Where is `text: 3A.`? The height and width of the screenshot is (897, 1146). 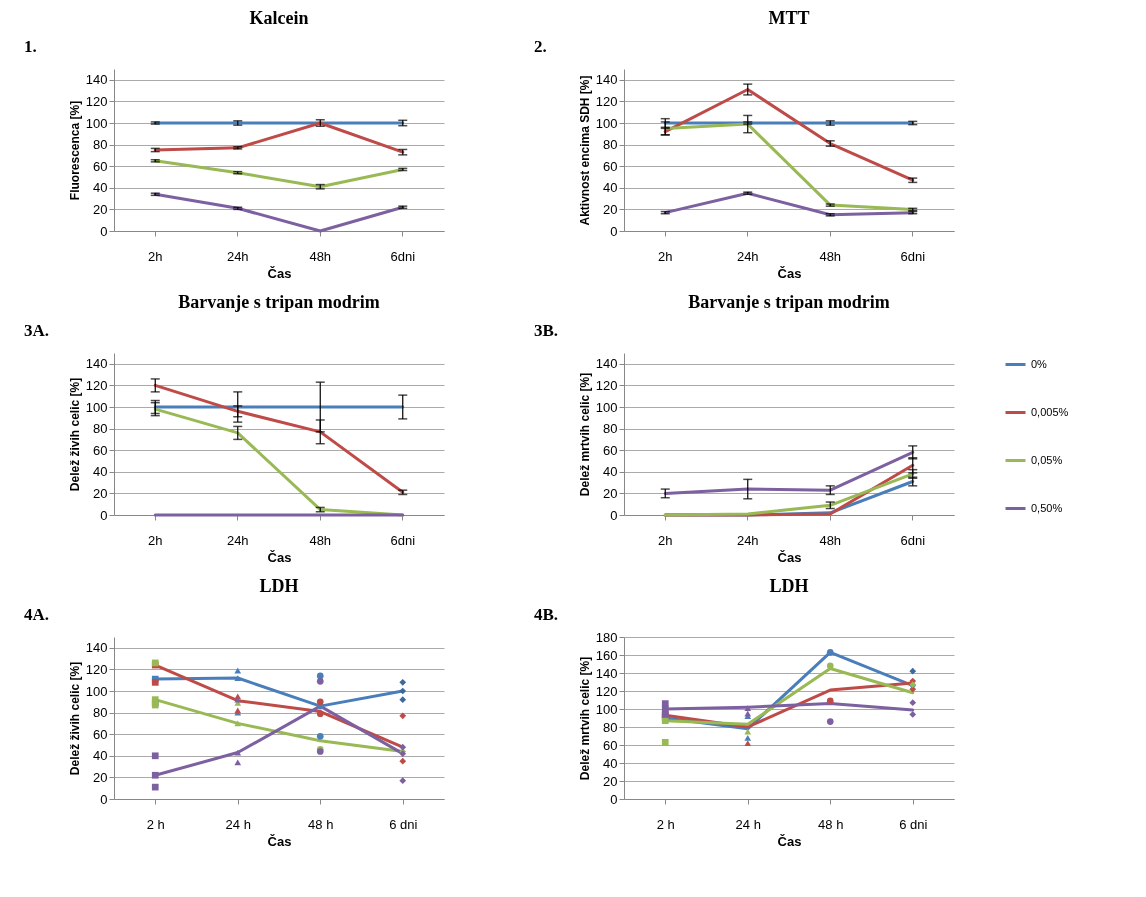 text: 3A. is located at coordinates (37, 330).